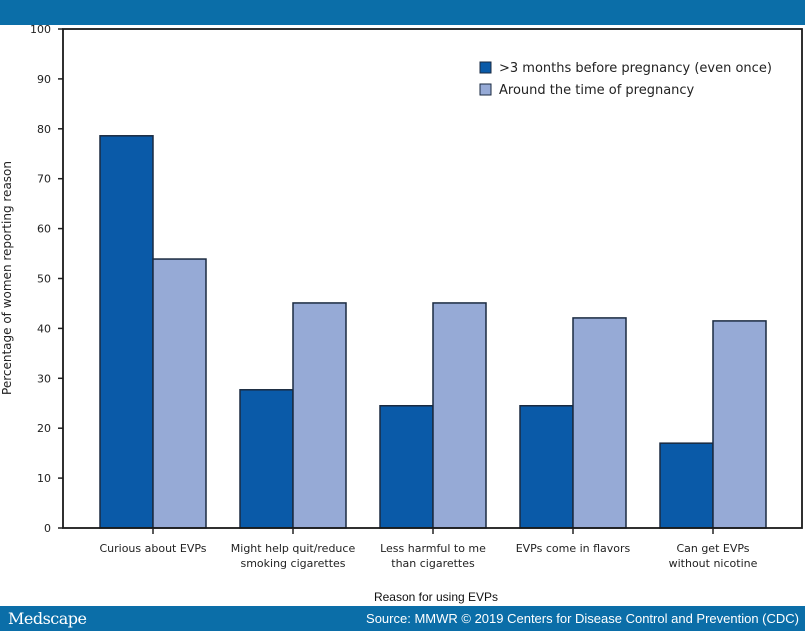 The image size is (805, 631). Describe the element at coordinates (713, 556) in the screenshot. I see `x-category-label: Can get EVPs without nicotine` at that location.